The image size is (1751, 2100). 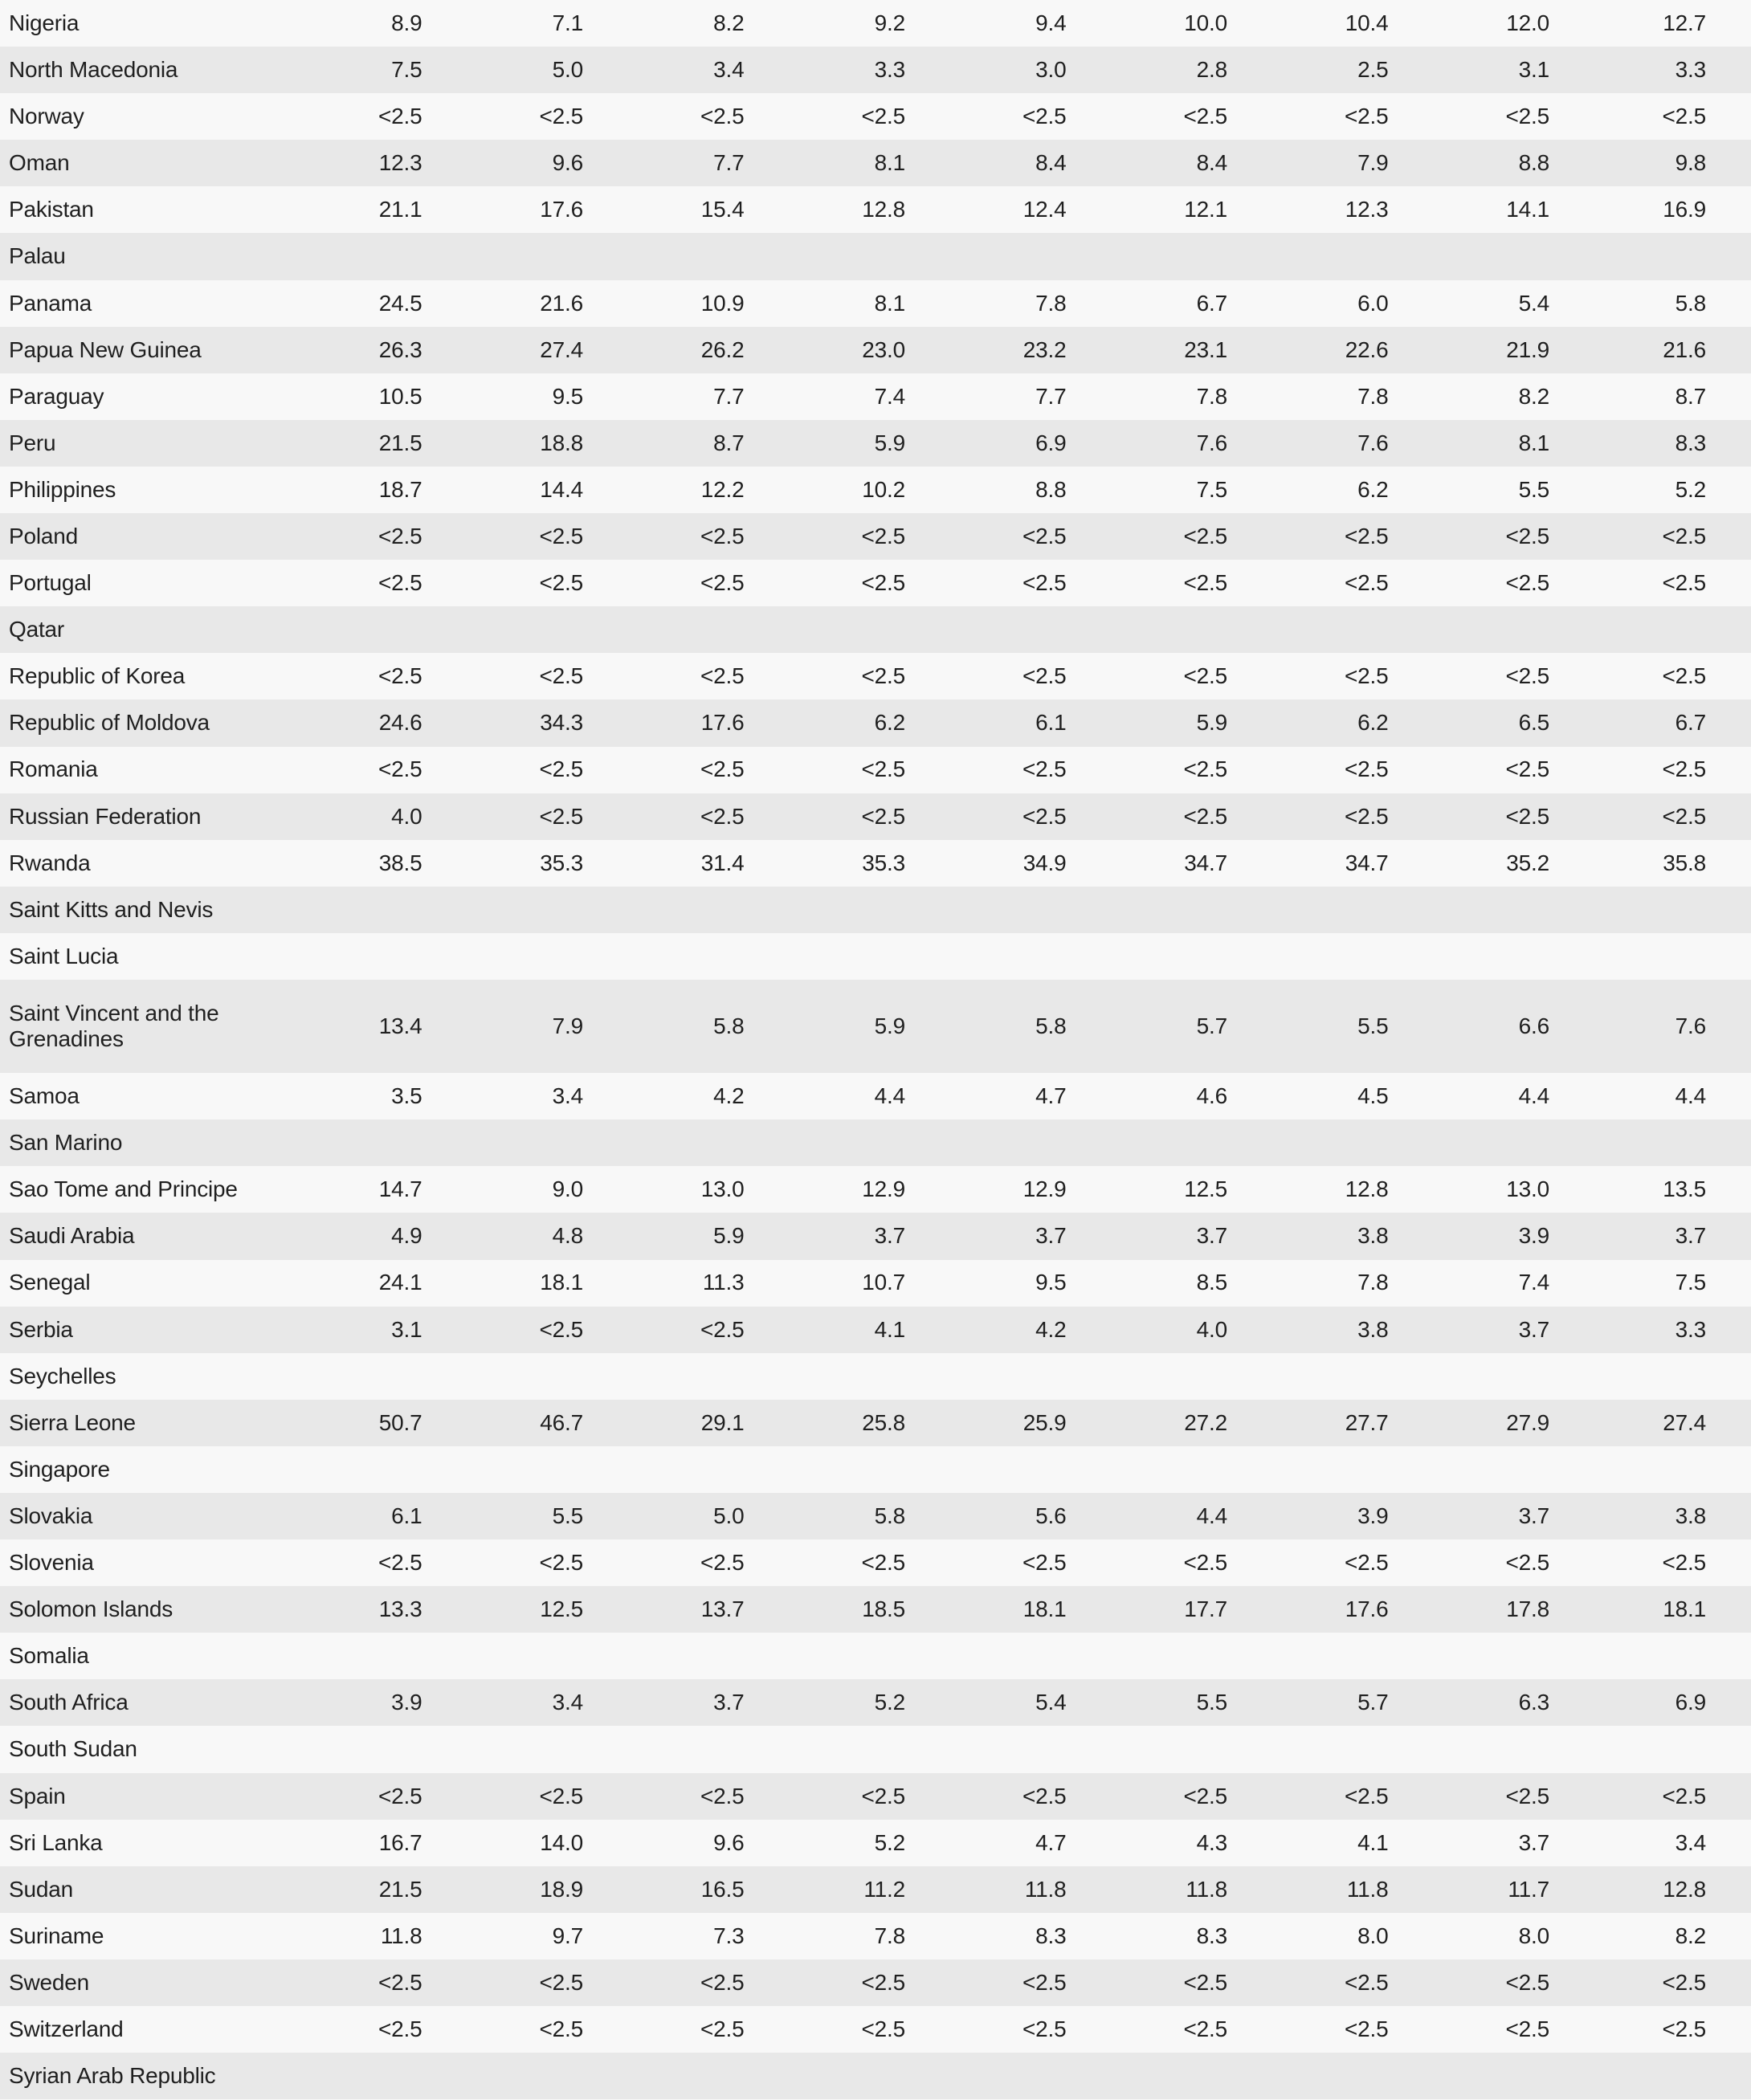 I want to click on value-cell: 27.2, so click(x=1205, y=1422).